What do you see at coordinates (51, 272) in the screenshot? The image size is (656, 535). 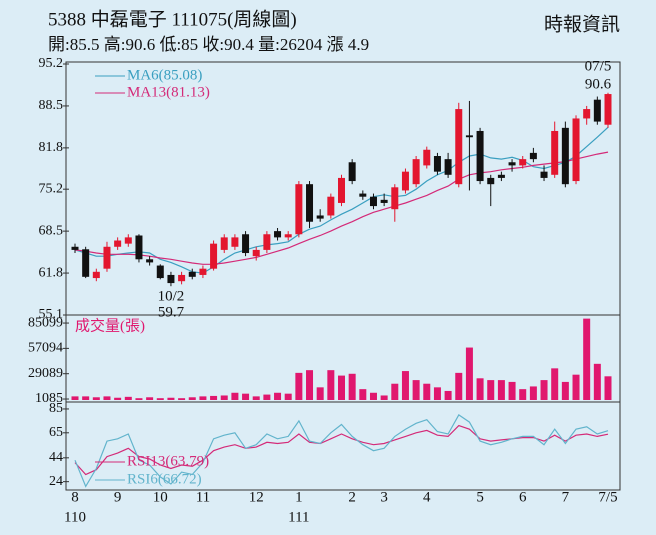 I see `y-tick-label: 61.8` at bounding box center [51, 272].